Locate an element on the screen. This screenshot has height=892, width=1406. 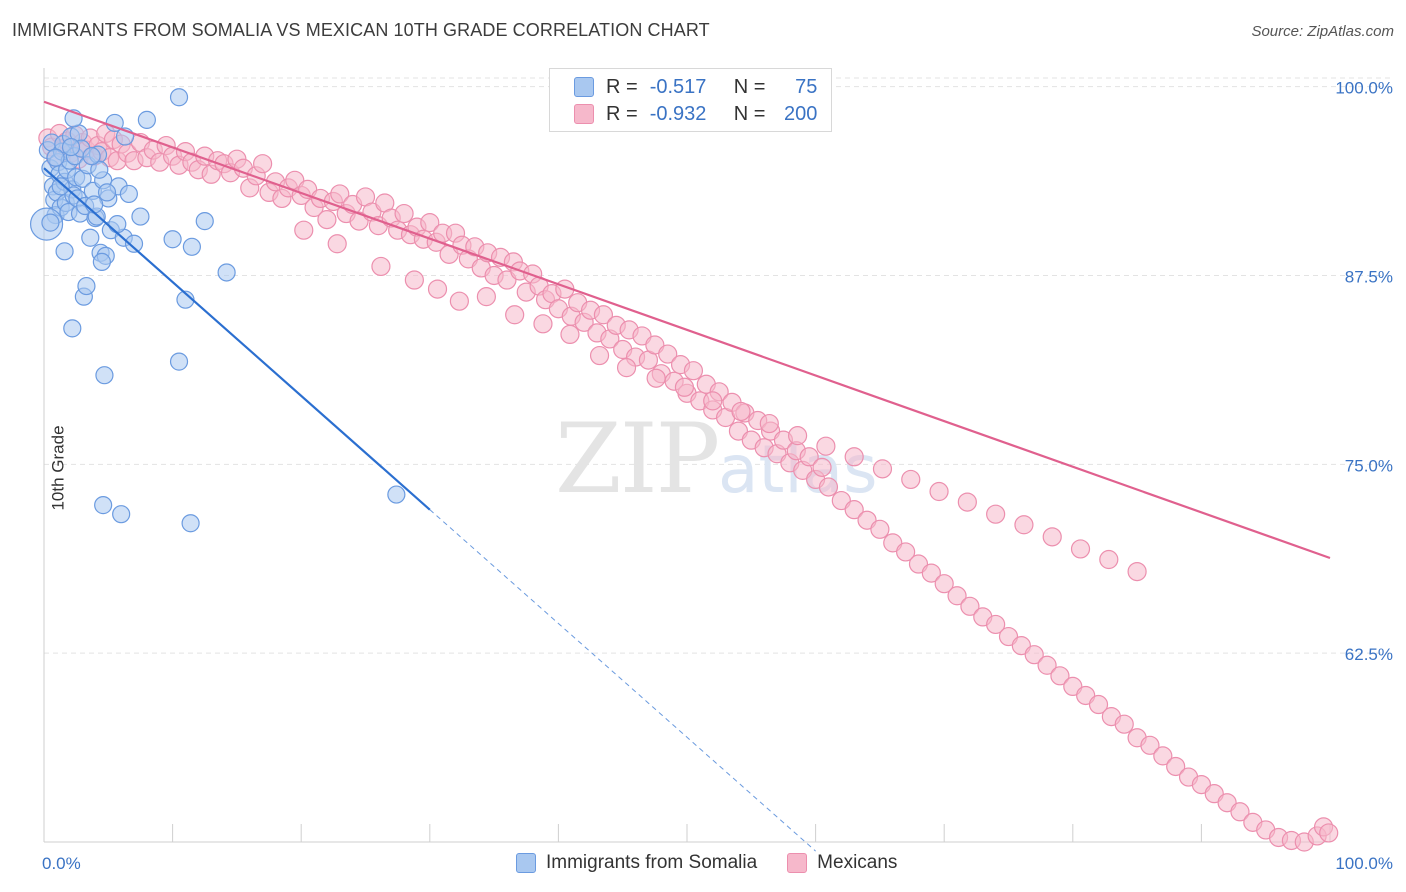
somalia-points is located at coordinates (217, 310).